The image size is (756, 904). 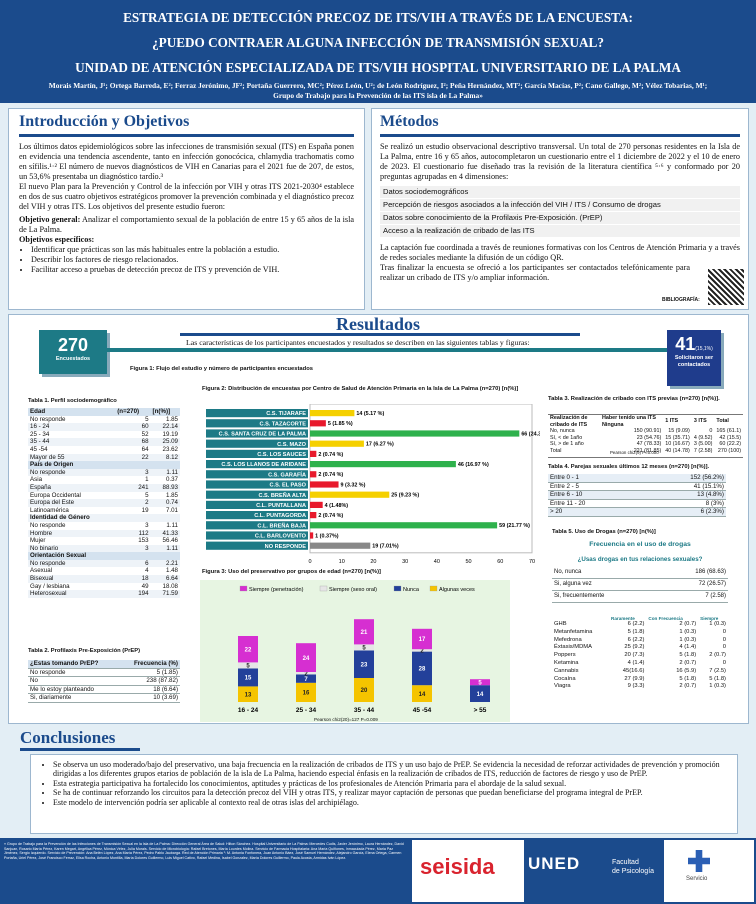 I want to click on th: Haber tenido una ITS Ninguna, so click(x=629, y=421).